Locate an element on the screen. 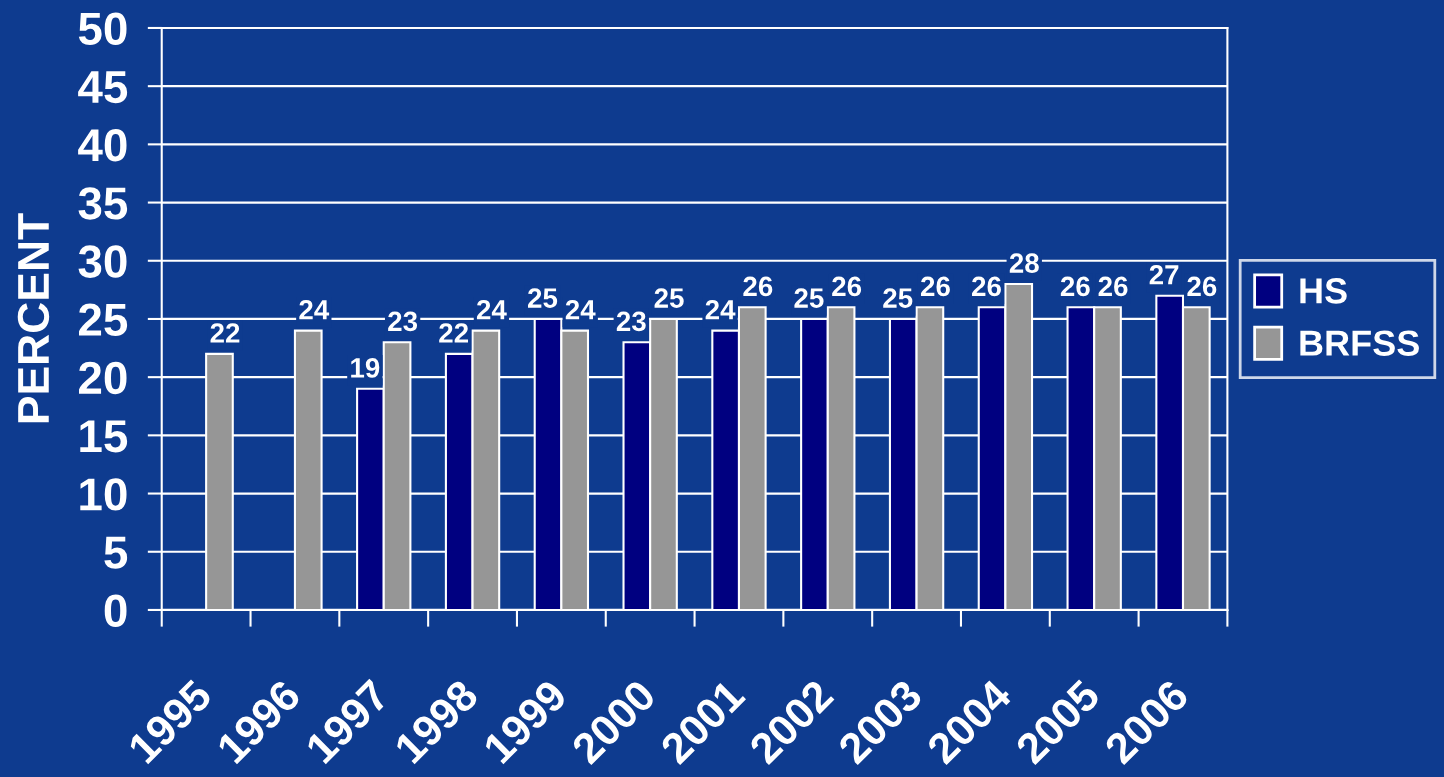 The height and width of the screenshot is (777, 1444). y-axis-title: PERCENT is located at coordinates (33, 318).